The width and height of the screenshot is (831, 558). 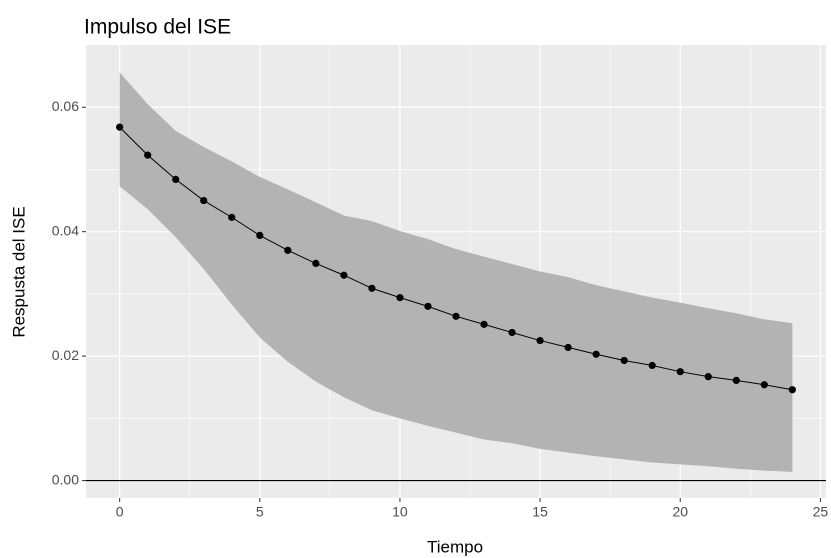 I want to click on x-axis-label: Tiempo, so click(x=455, y=546).